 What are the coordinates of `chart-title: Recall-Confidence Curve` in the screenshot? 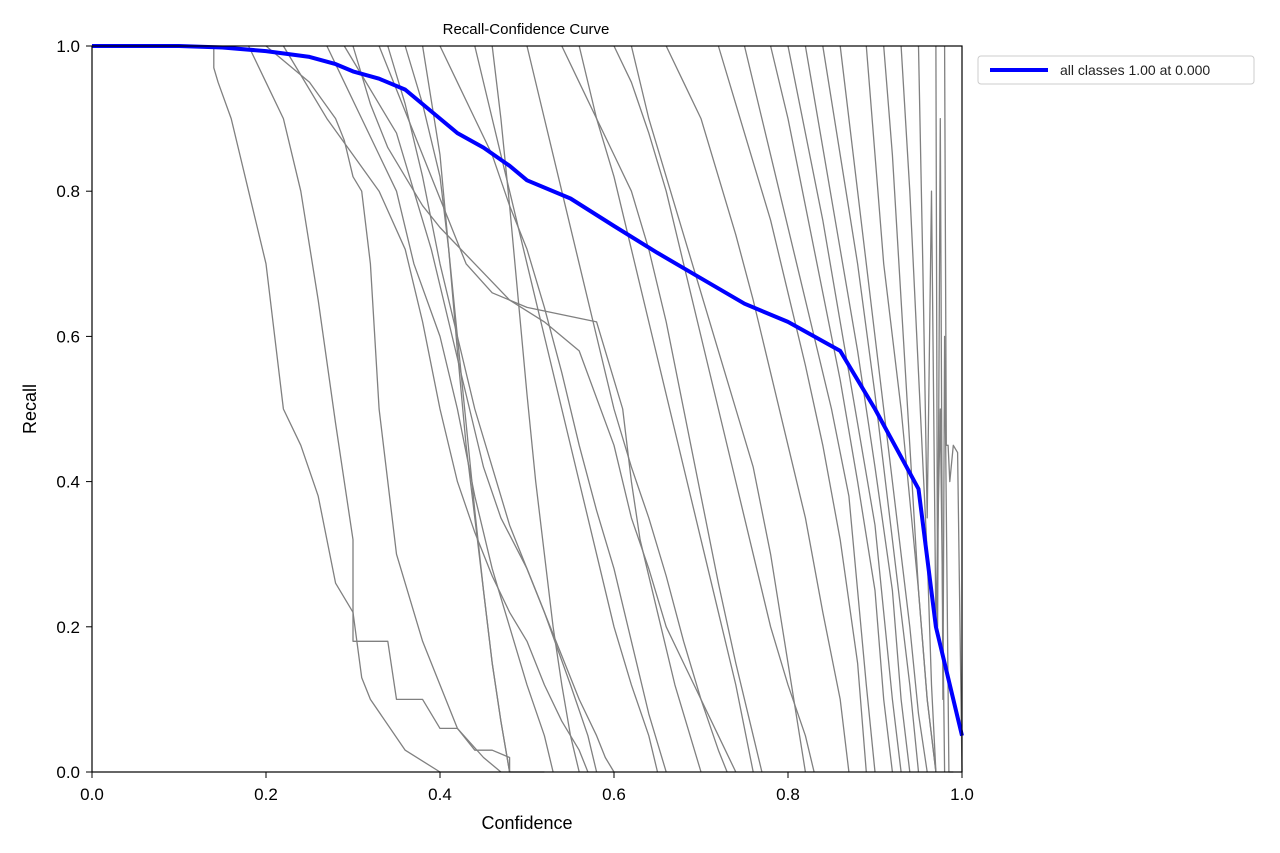 It's located at (526, 29).